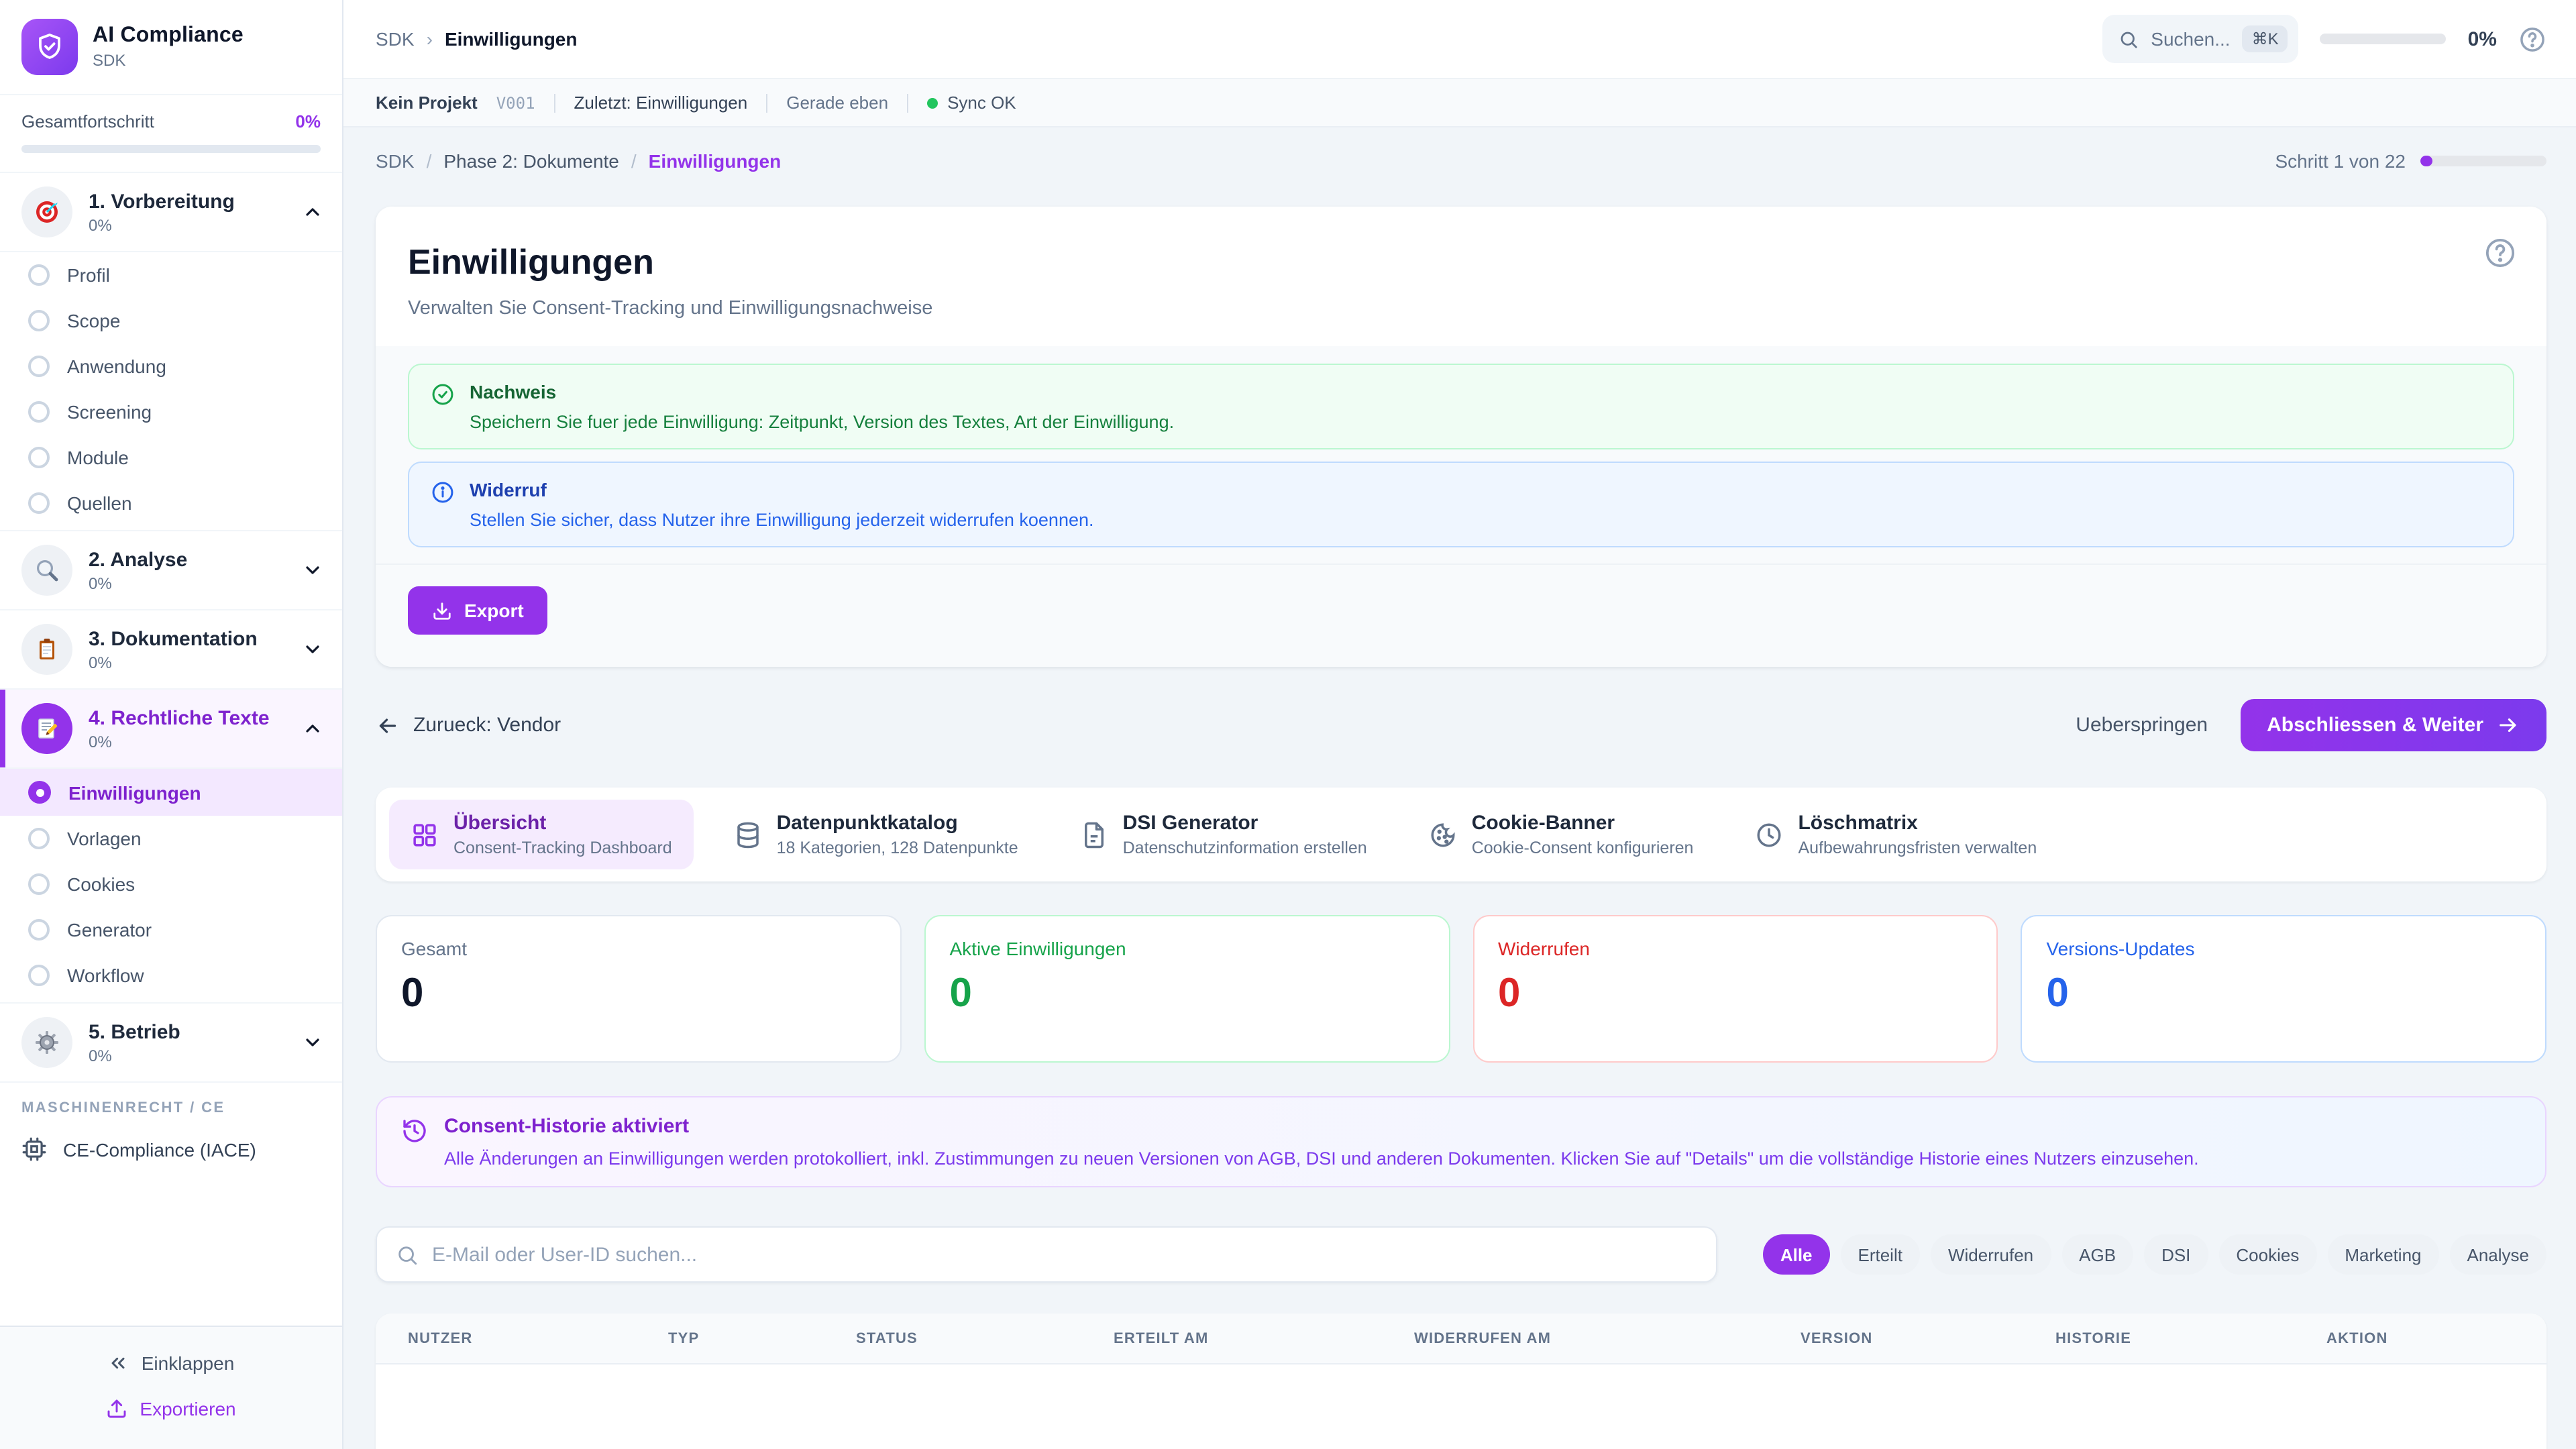  I want to click on sidebar-section-dokumentation: 3. Dokumentation 0%, so click(171, 650).